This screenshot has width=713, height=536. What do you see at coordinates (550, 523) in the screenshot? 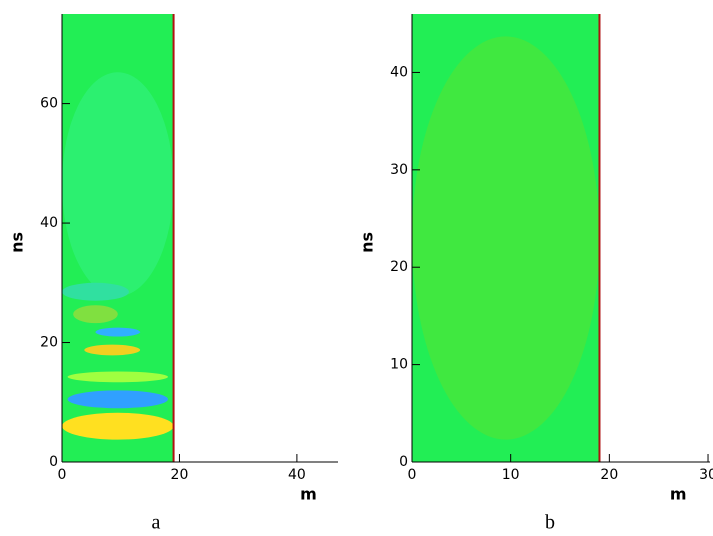
I see `caption: b` at bounding box center [550, 523].